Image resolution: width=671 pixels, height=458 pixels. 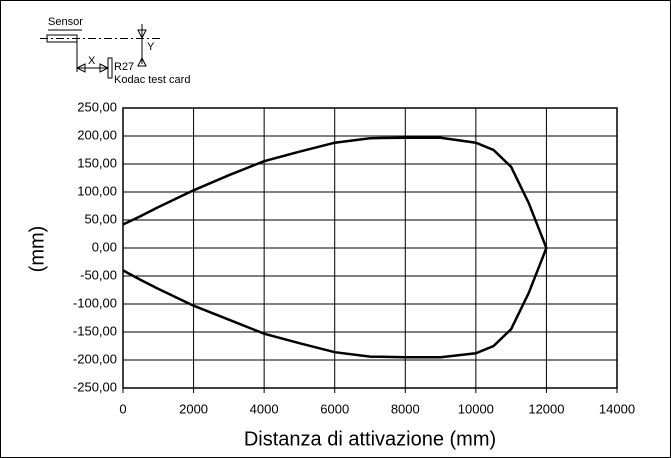 What do you see at coordinates (97, 190) in the screenshot?
I see `y-tick-label: 100,00` at bounding box center [97, 190].